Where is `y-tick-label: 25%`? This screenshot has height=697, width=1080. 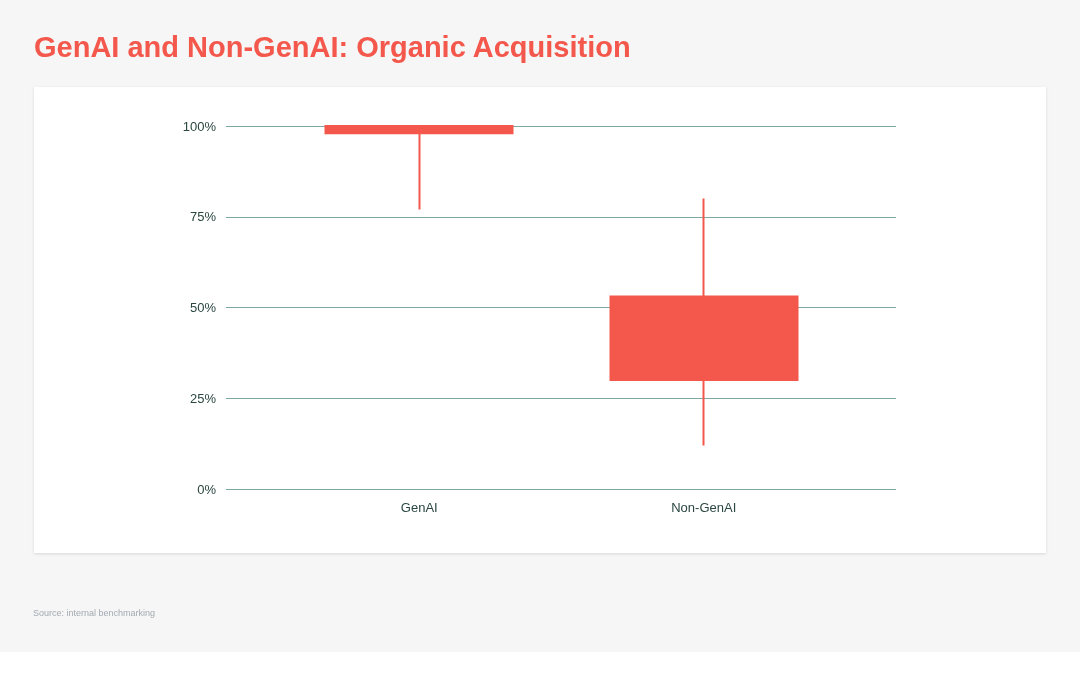 y-tick-label: 25% is located at coordinates (203, 398).